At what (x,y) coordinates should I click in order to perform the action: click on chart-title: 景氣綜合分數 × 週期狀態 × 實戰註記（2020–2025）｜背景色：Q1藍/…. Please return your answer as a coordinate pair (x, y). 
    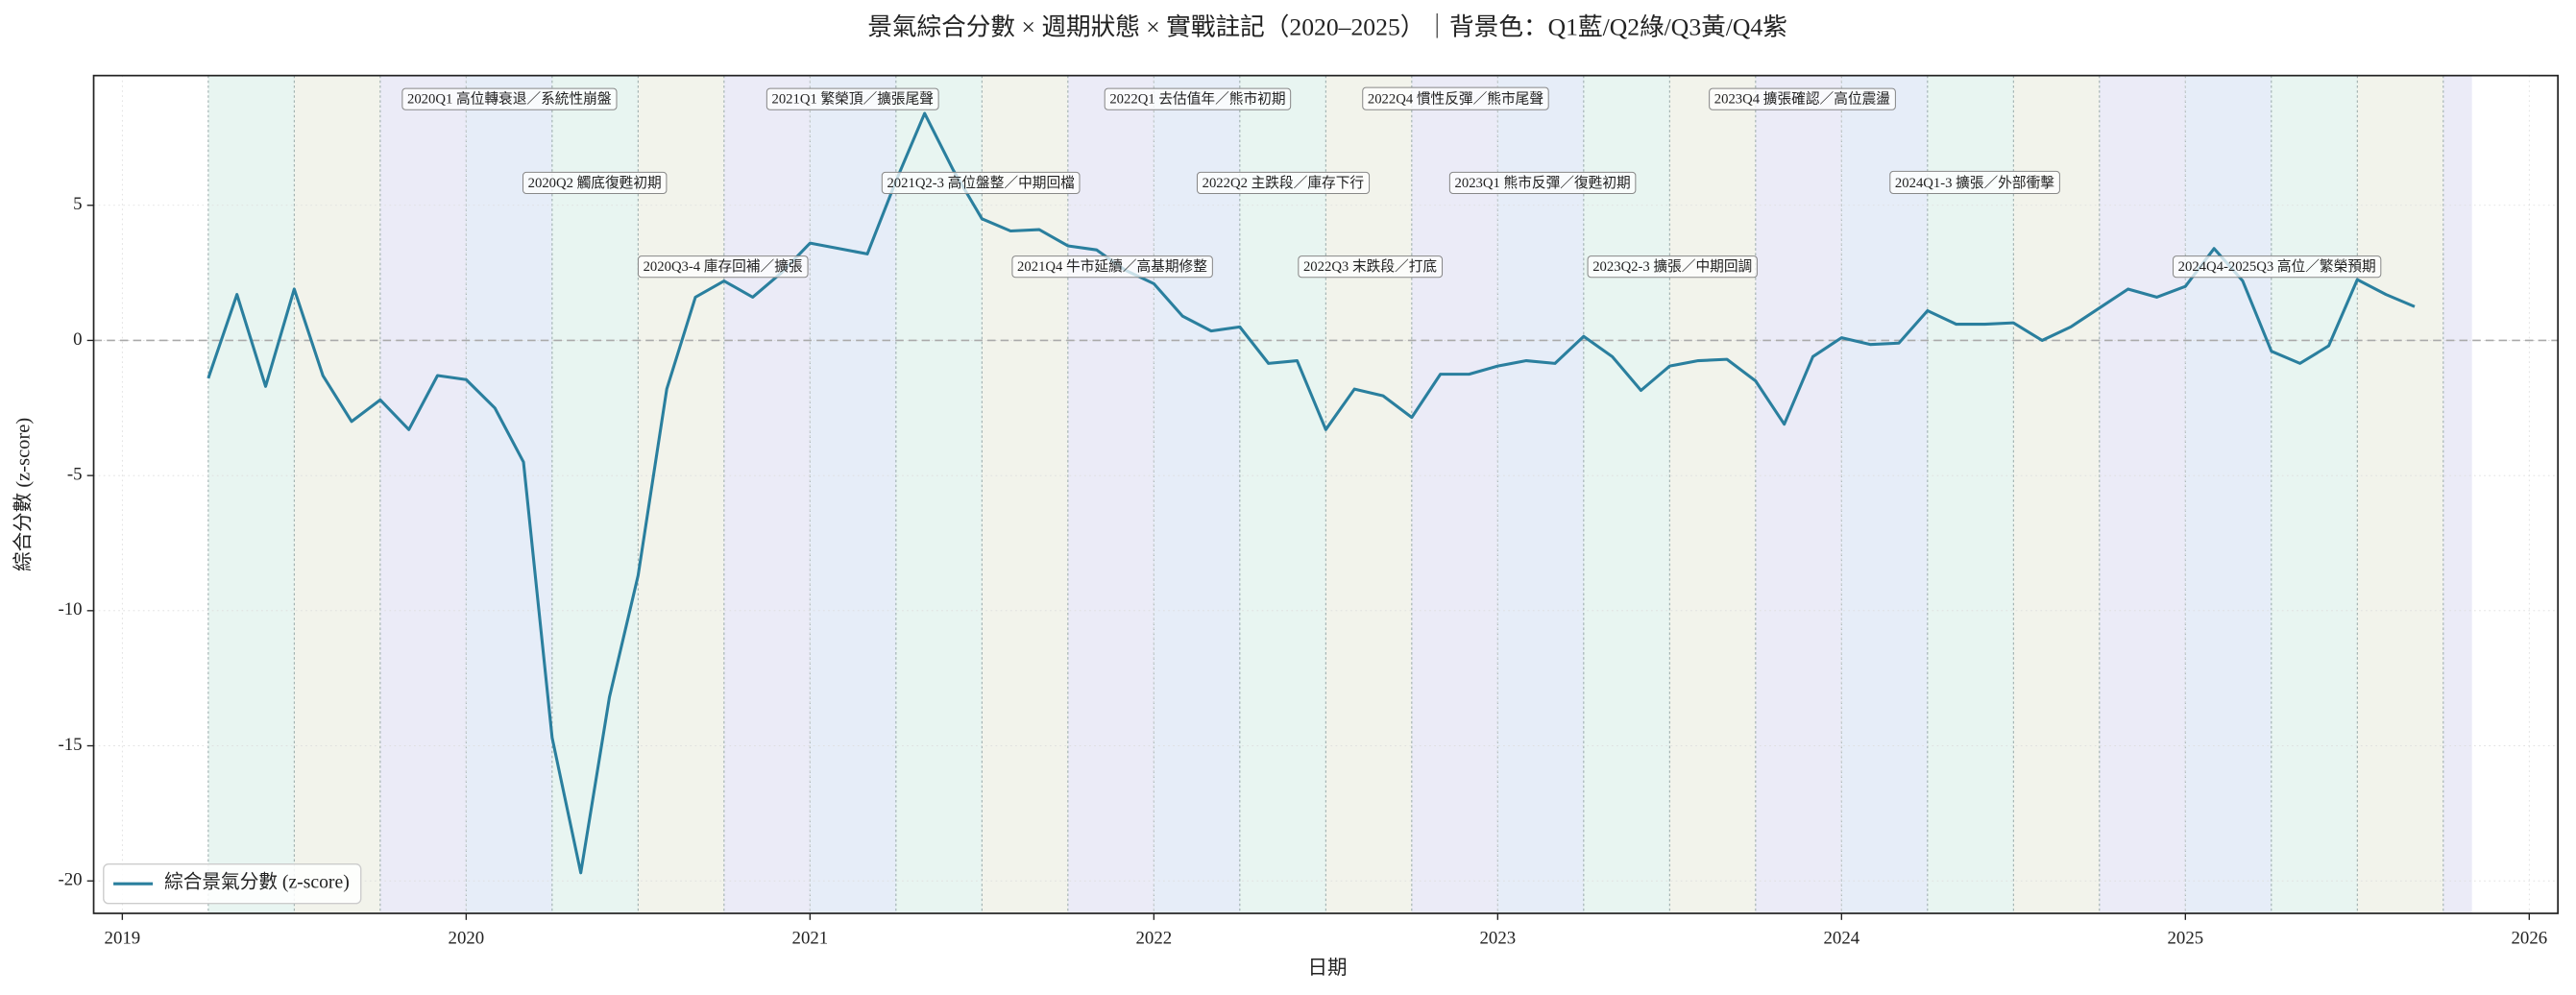
    Looking at the image, I should click on (1327, 27).